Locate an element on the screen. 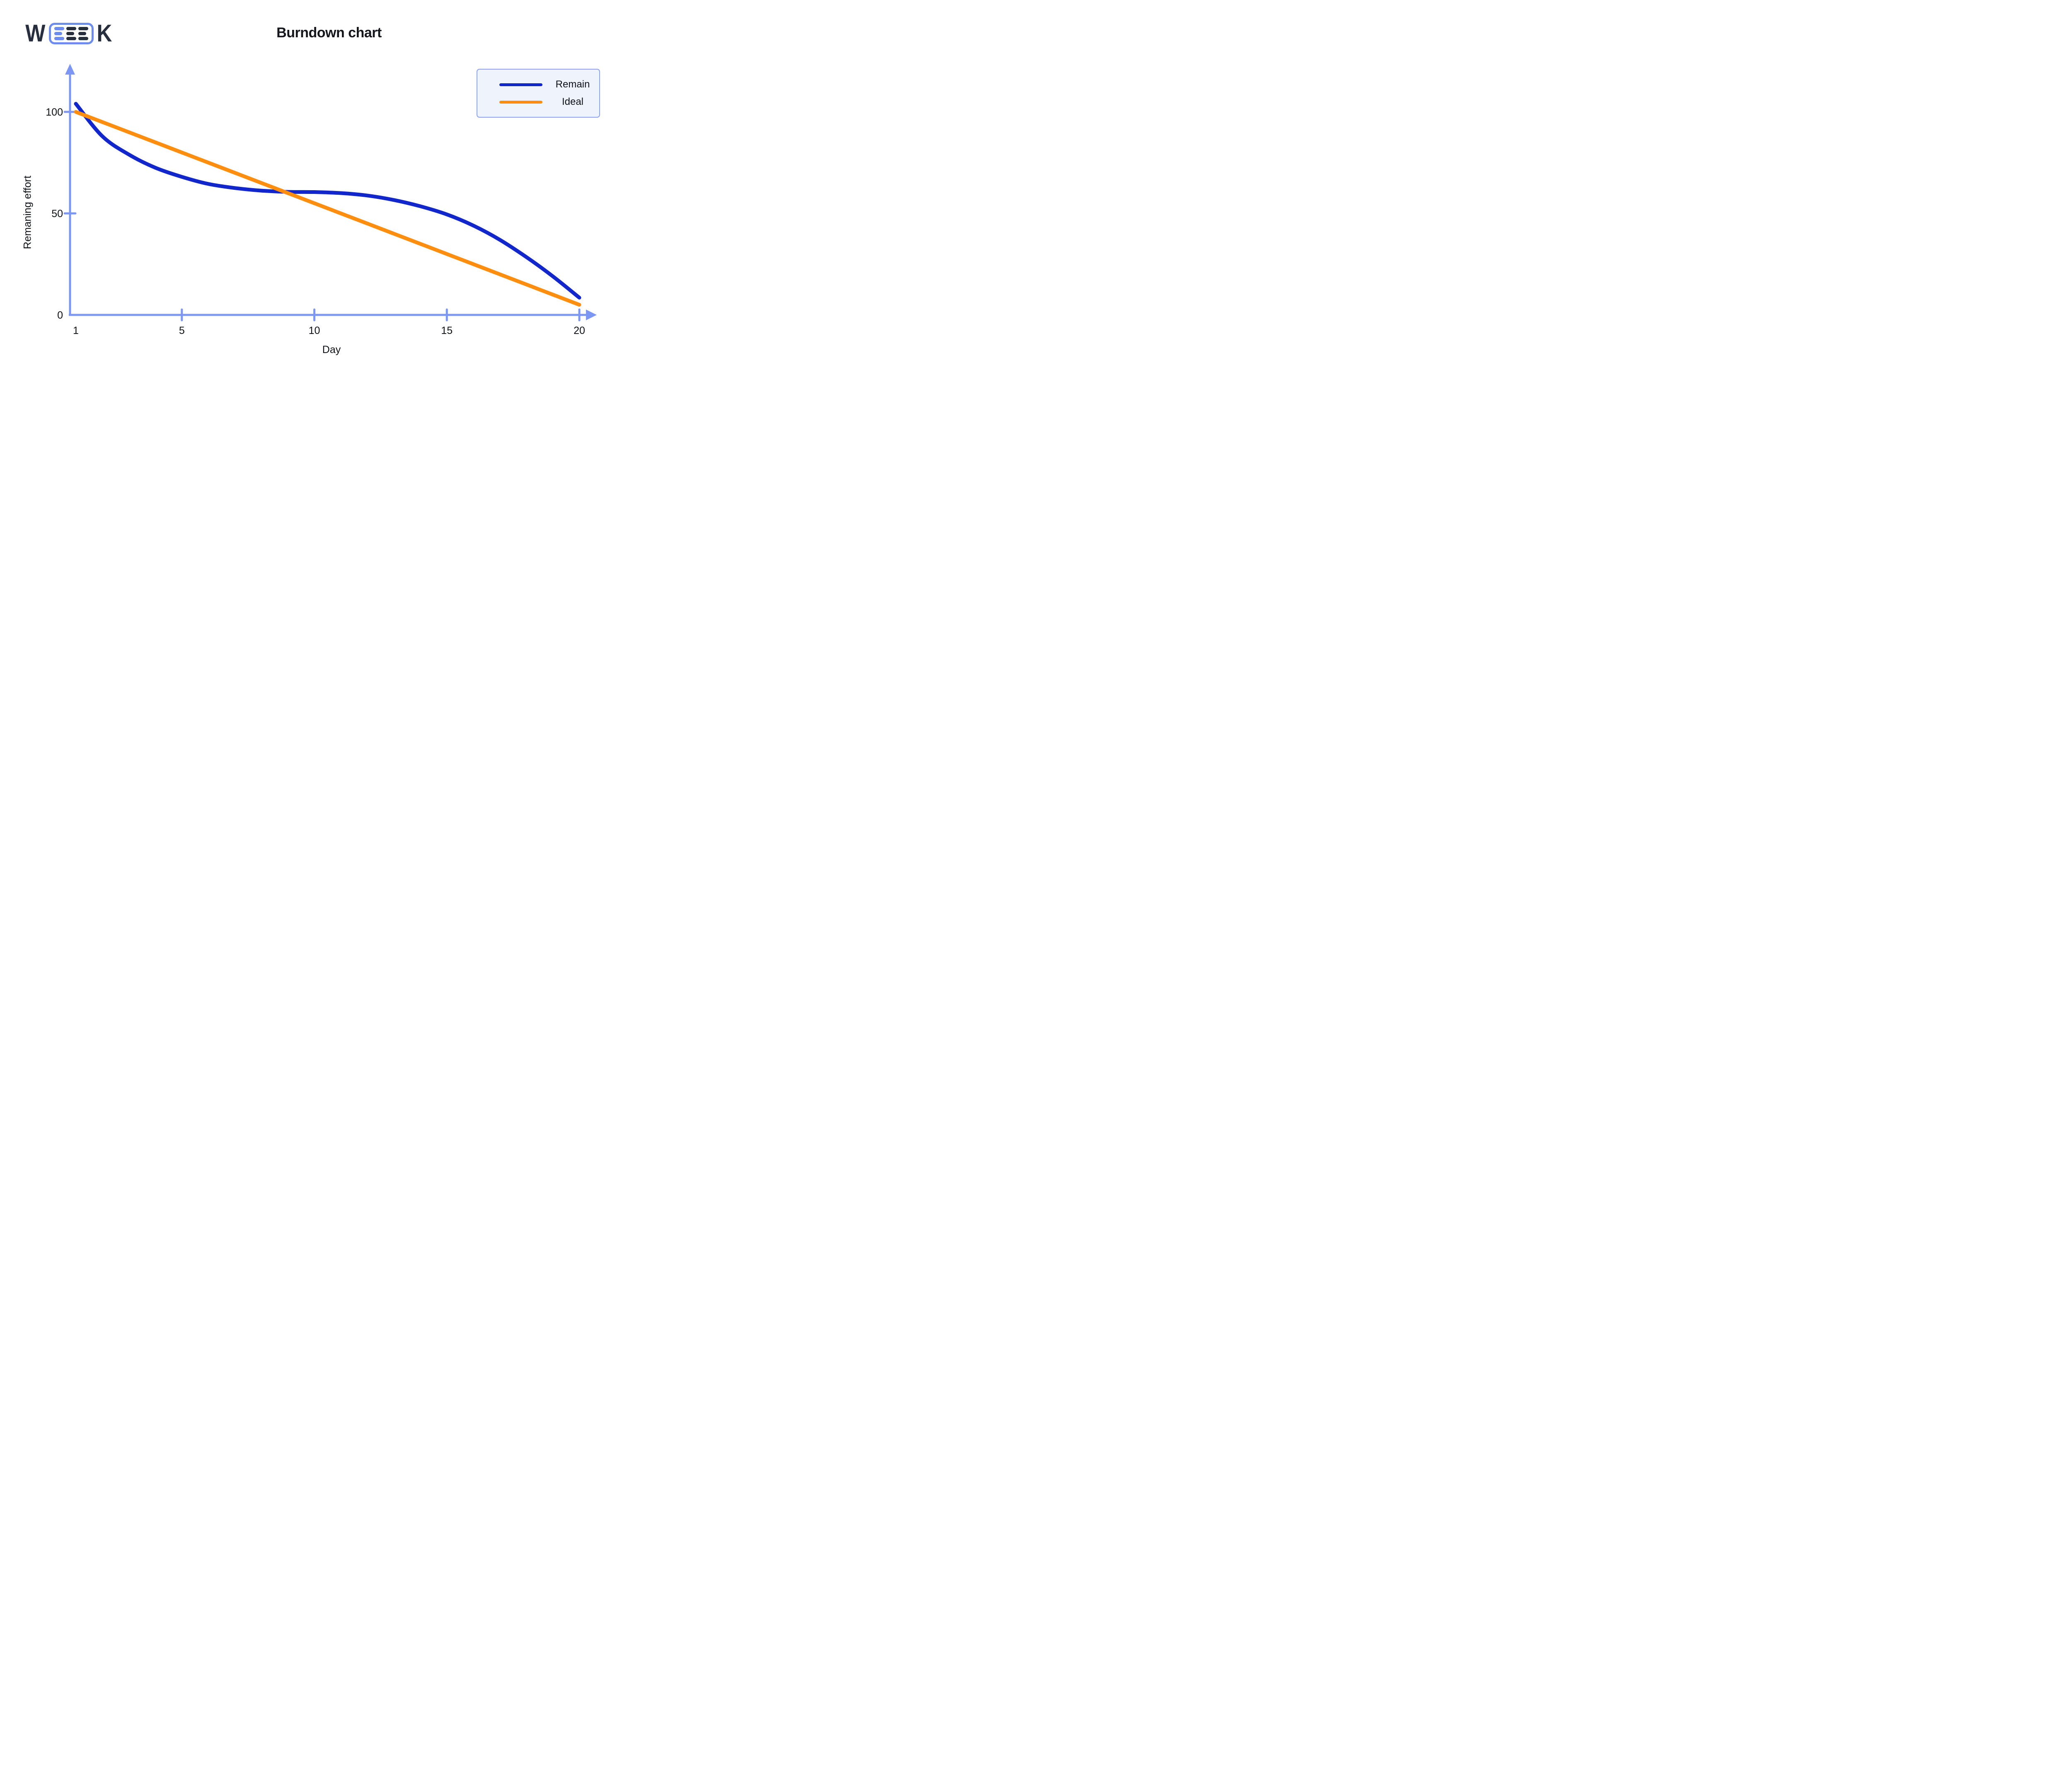 This screenshot has width=2072, height=1790. legend-line-ideal-icon is located at coordinates (520, 102).